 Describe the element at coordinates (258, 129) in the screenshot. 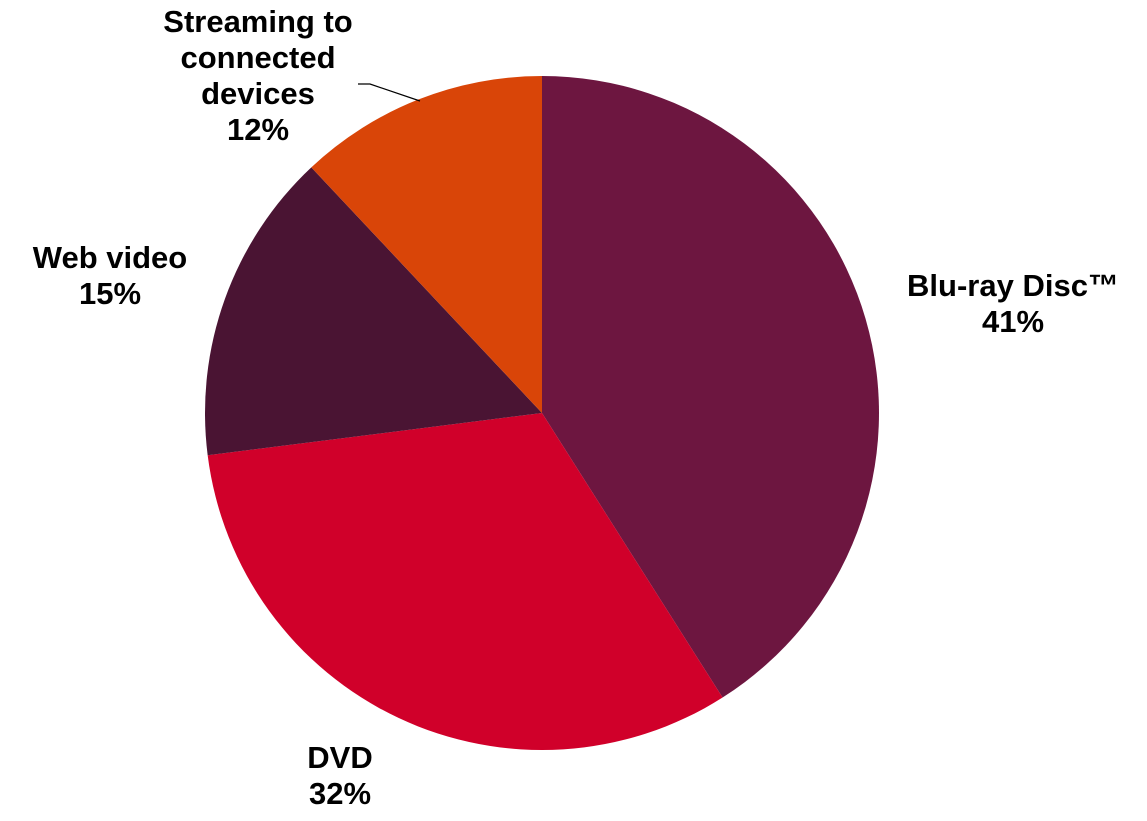

I see `slice-value-label: 12%` at that location.